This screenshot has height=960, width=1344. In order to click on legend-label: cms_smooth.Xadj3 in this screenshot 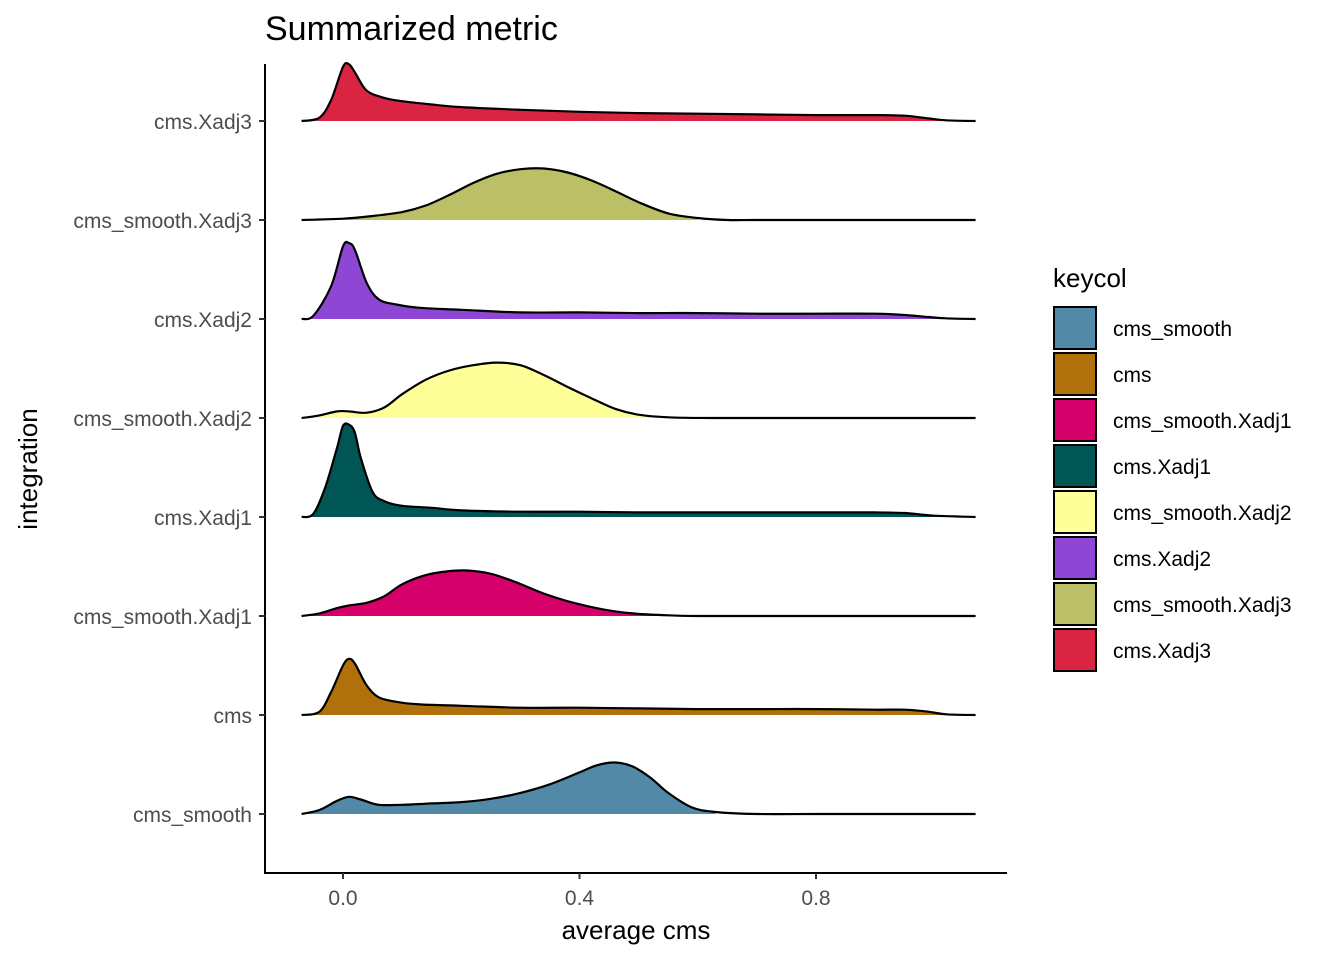, I will do `click(1202, 605)`.